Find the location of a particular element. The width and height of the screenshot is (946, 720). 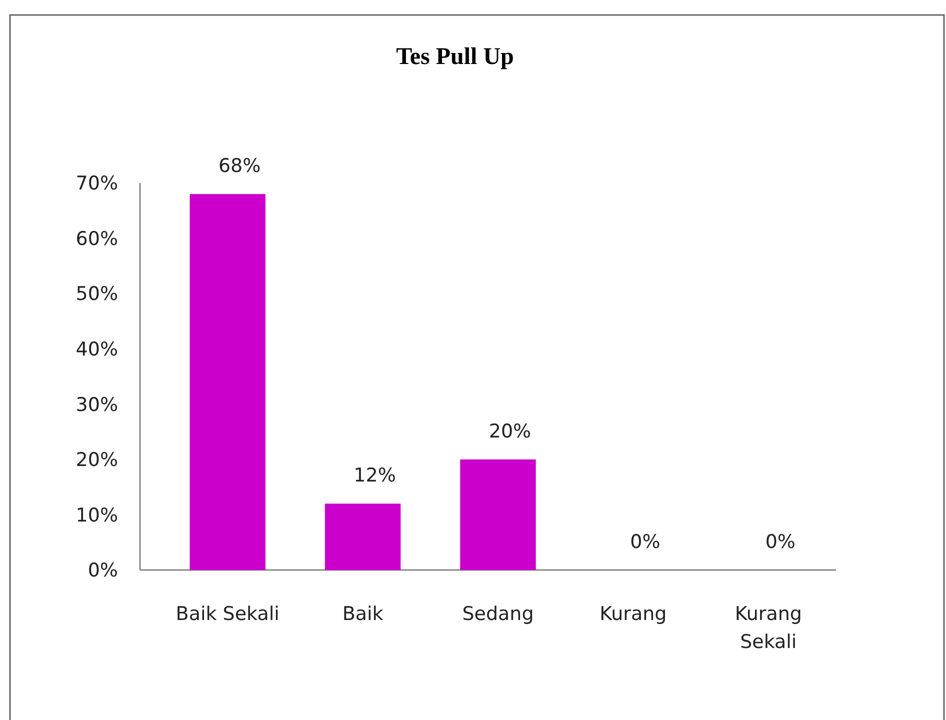

y-tick-label: 10% is located at coordinates (97, 515).